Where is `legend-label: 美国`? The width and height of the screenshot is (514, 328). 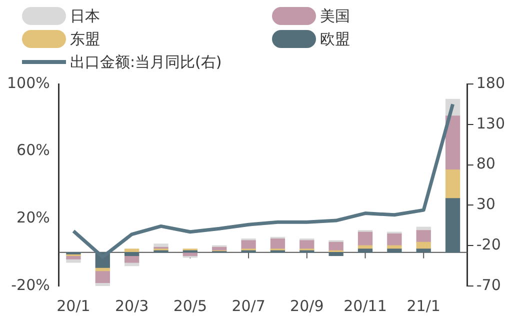
legend-label: 美国 is located at coordinates (335, 16).